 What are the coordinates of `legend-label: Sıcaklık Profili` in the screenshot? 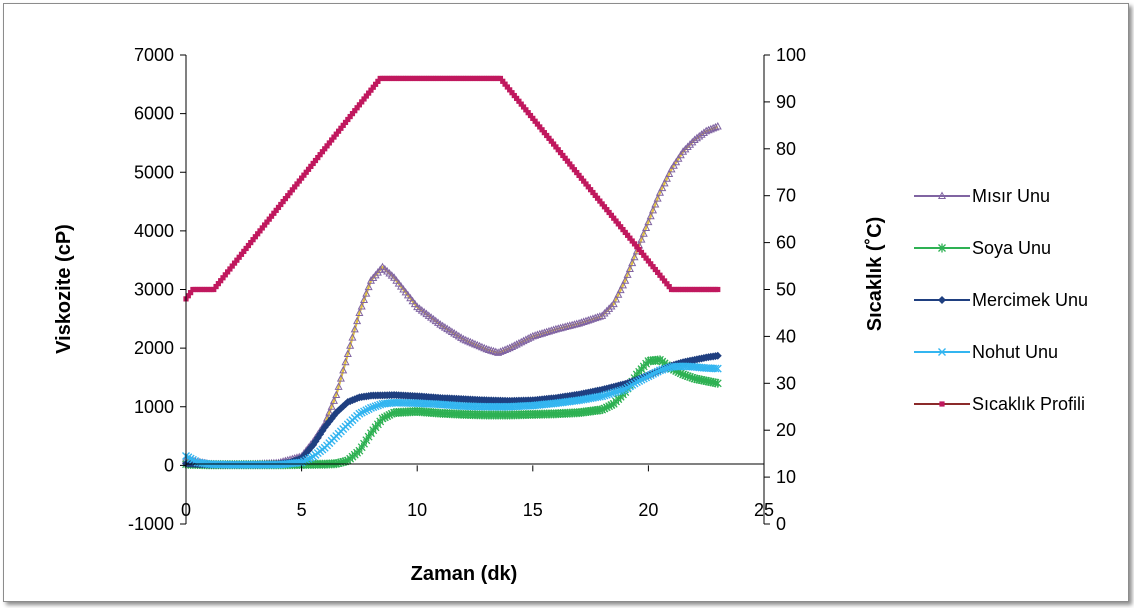 It's located at (1028, 404).